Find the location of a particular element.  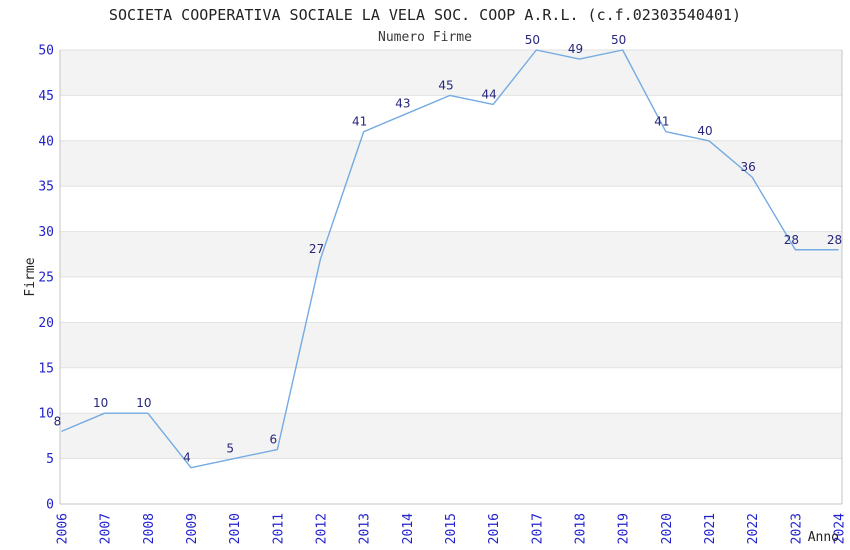

point-label: 43 is located at coordinates (402, 104).